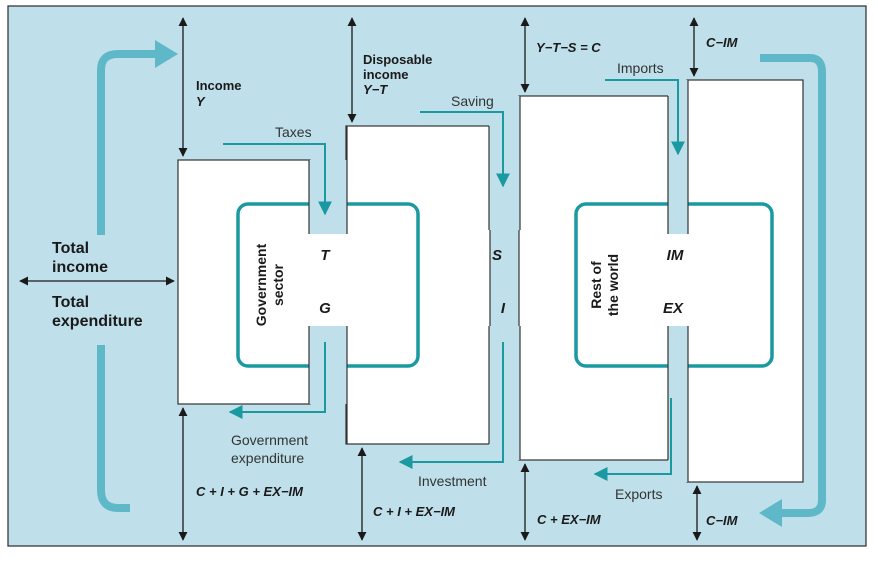 The height and width of the screenshot is (564, 878). Describe the element at coordinates (722, 520) in the screenshot. I see `c-im-bottom-label: C−IM` at that location.